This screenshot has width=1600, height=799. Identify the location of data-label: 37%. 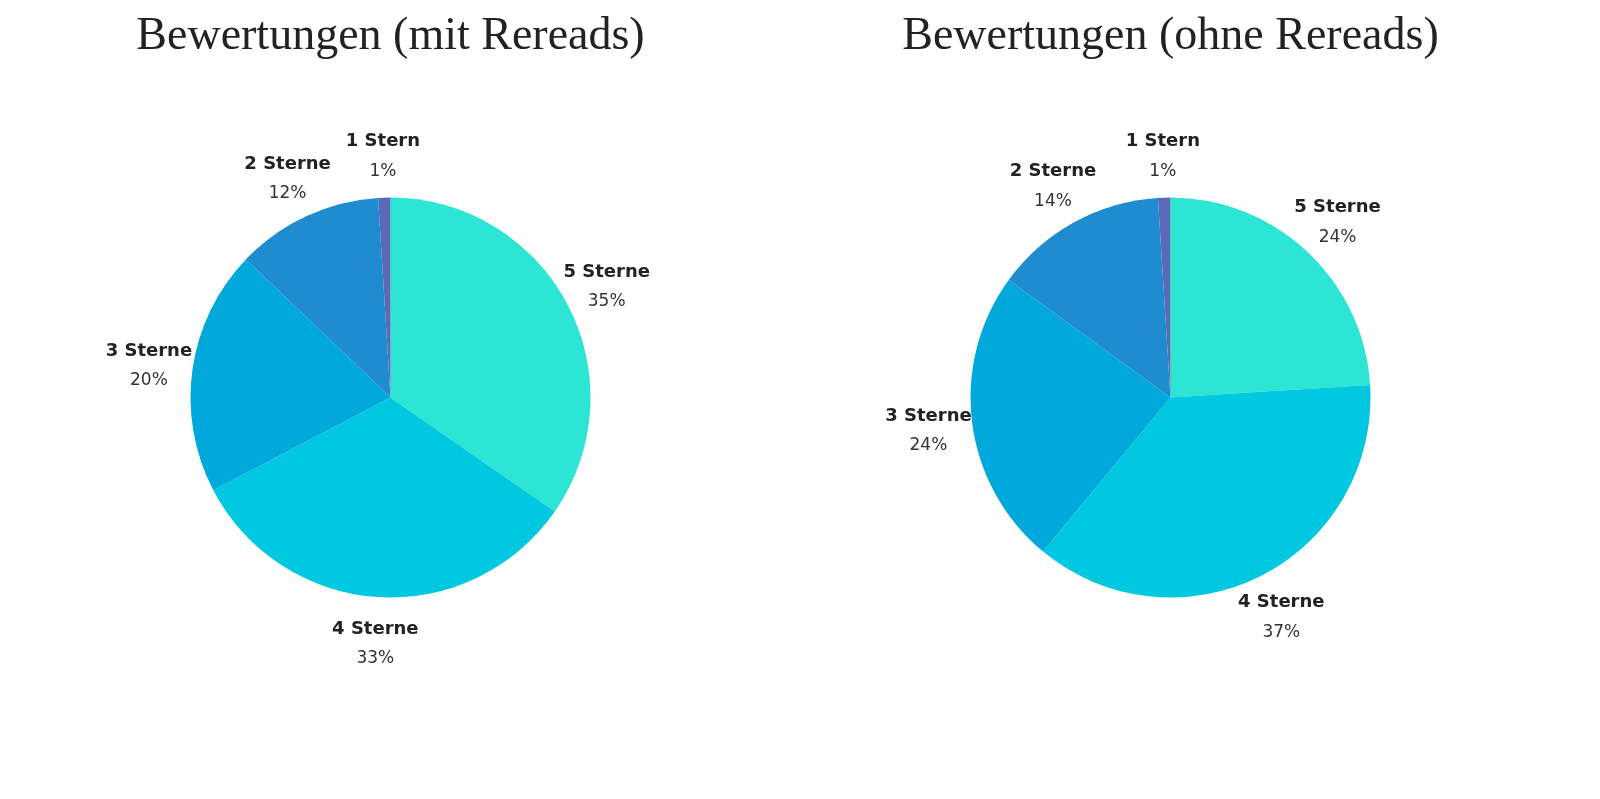
(1281, 630).